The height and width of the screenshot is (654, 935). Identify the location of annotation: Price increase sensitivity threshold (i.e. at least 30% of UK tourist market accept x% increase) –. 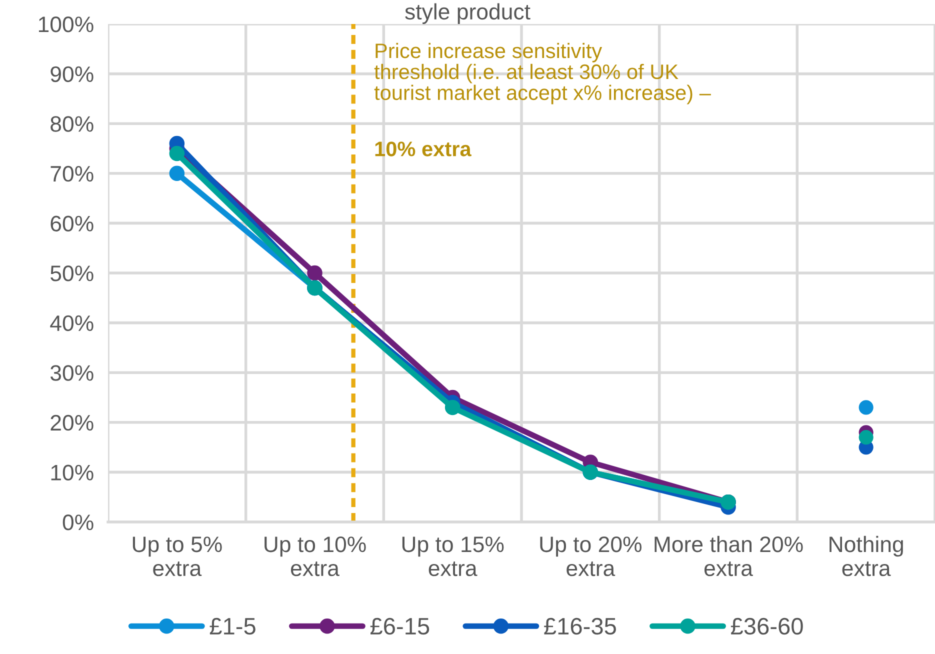
(542, 73).